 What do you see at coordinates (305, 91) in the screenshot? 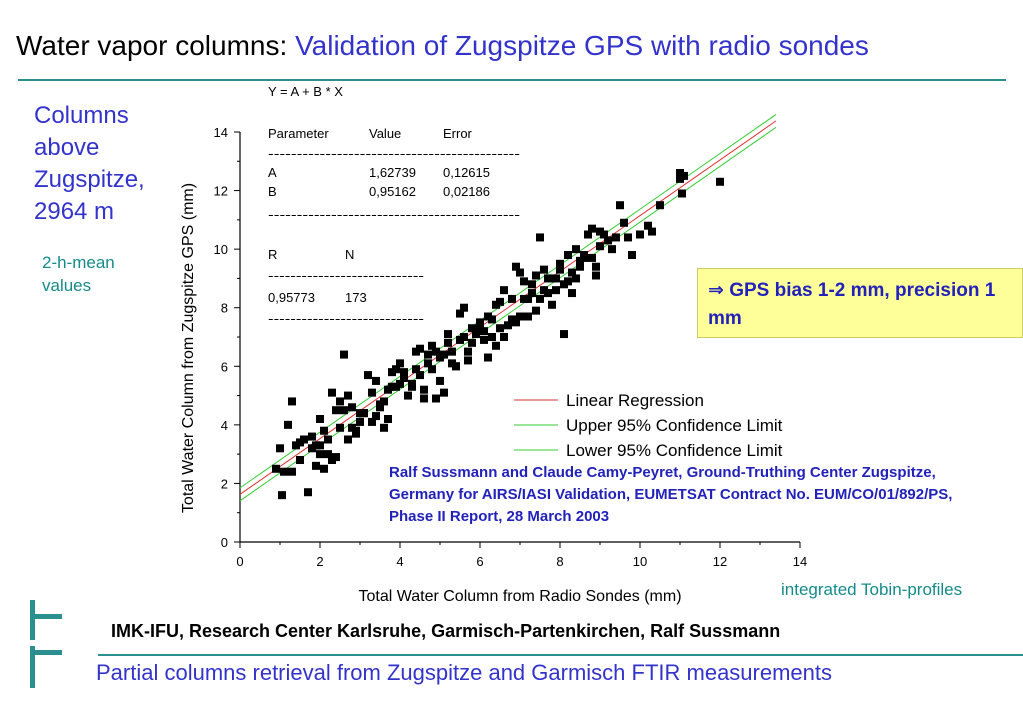
I see `fit-equation: Y = A + B * X` at bounding box center [305, 91].